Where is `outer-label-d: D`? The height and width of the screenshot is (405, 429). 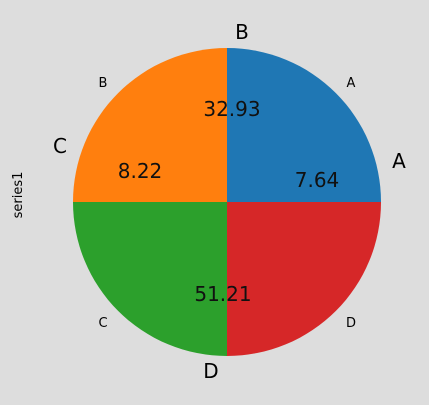
outer-label-d: D is located at coordinates (210, 371).